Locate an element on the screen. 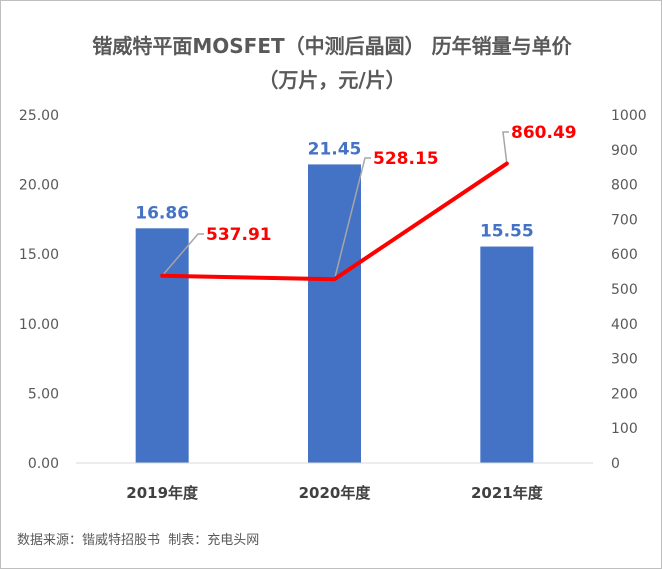 The image size is (662, 569). line-data-label: 537.91 is located at coordinates (239, 235).